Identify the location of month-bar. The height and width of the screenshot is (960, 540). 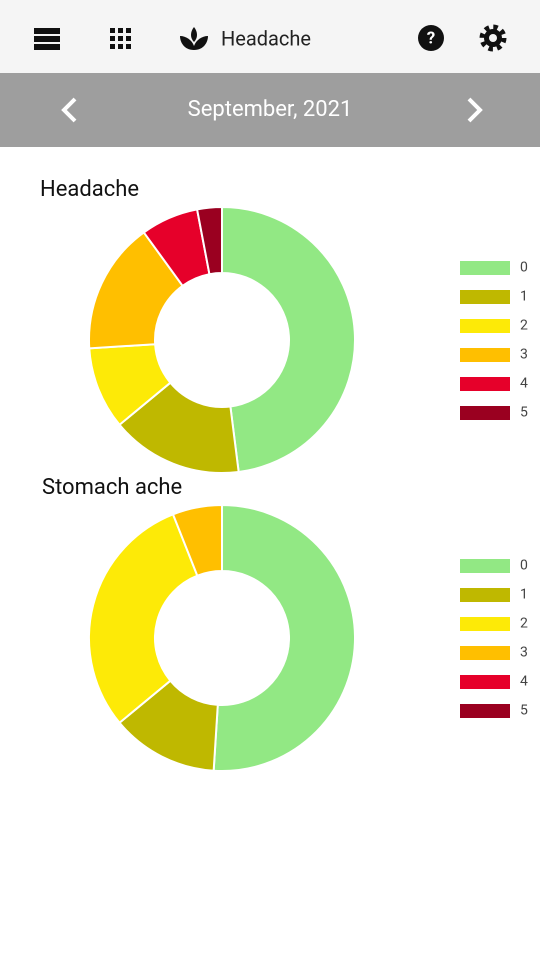
(270, 110).